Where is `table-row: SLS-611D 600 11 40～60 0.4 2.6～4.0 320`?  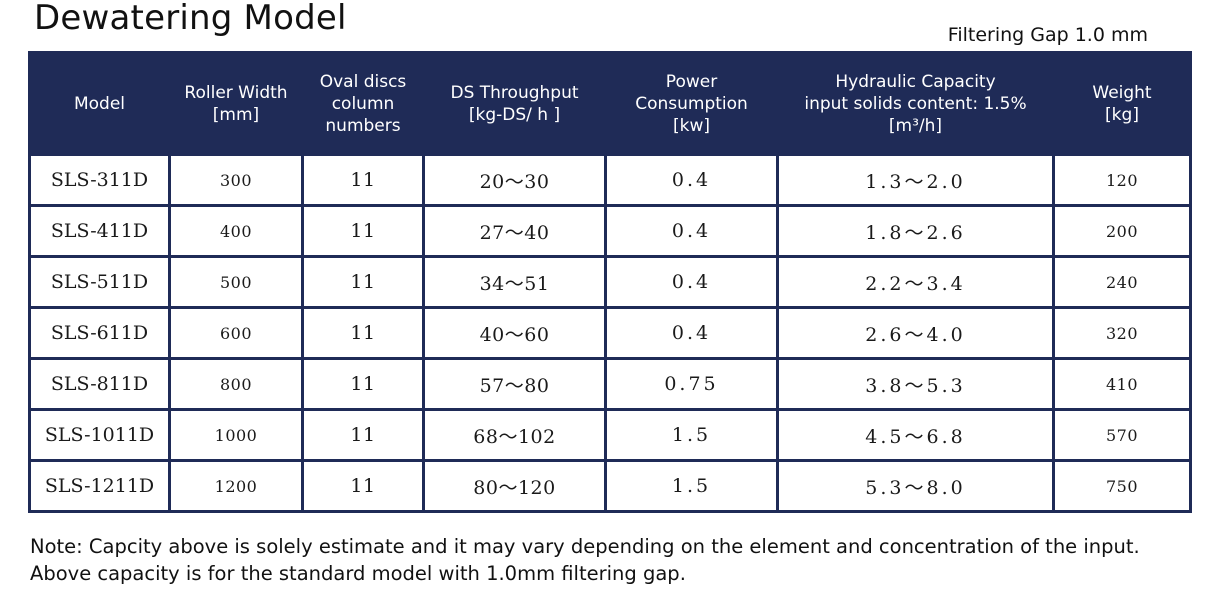
table-row: SLS-611D 600 11 40～60 0.4 2.6～4.0 320 is located at coordinates (610, 333).